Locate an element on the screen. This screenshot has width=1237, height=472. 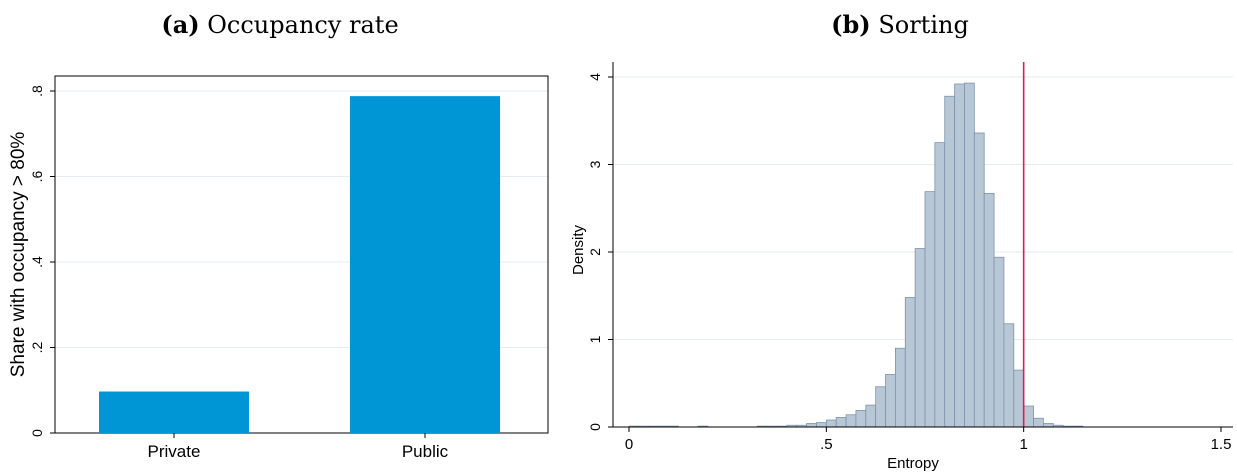
panel-a-ytick-label: .4 is located at coordinates (37, 262).